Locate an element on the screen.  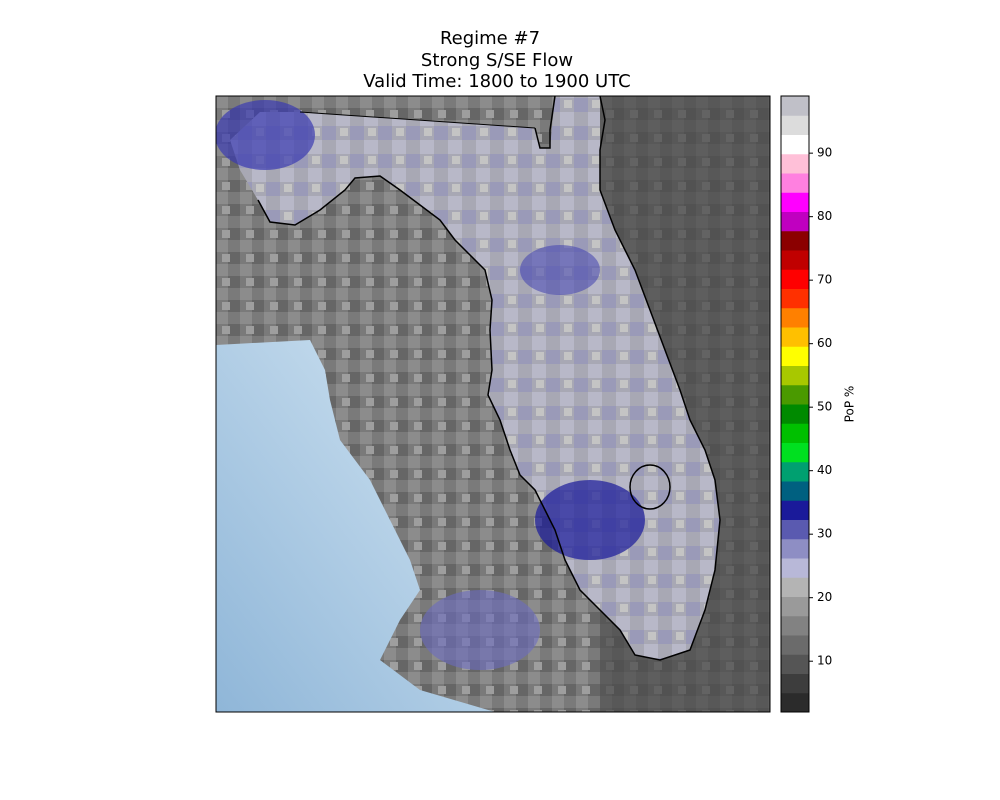
colorbar-tick-label: 80 is located at coordinates (824, 216).